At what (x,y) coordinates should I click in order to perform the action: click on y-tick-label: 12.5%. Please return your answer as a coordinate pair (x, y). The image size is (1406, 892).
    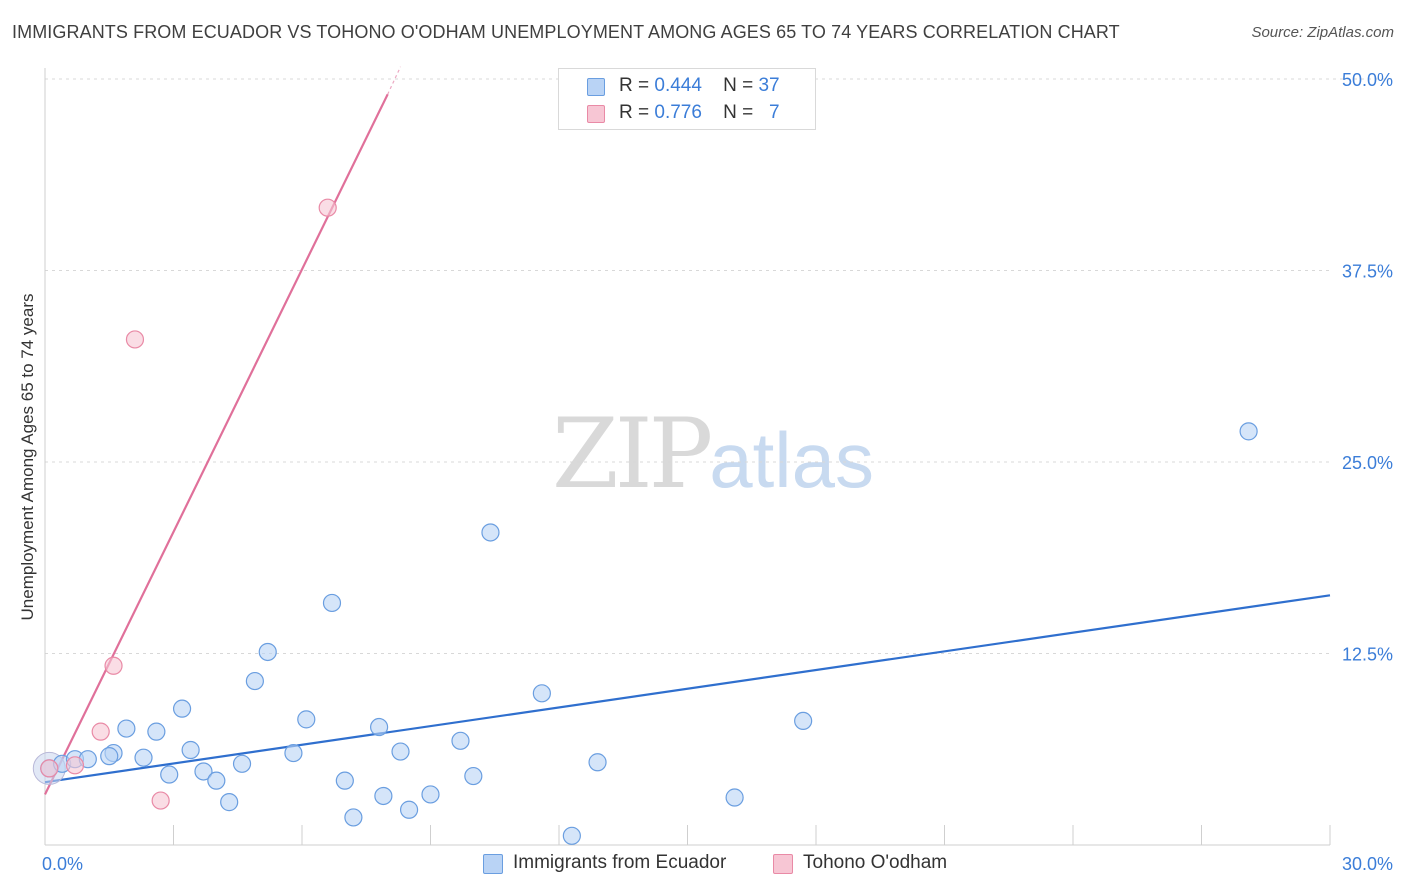
    Looking at the image, I should click on (1367, 655).